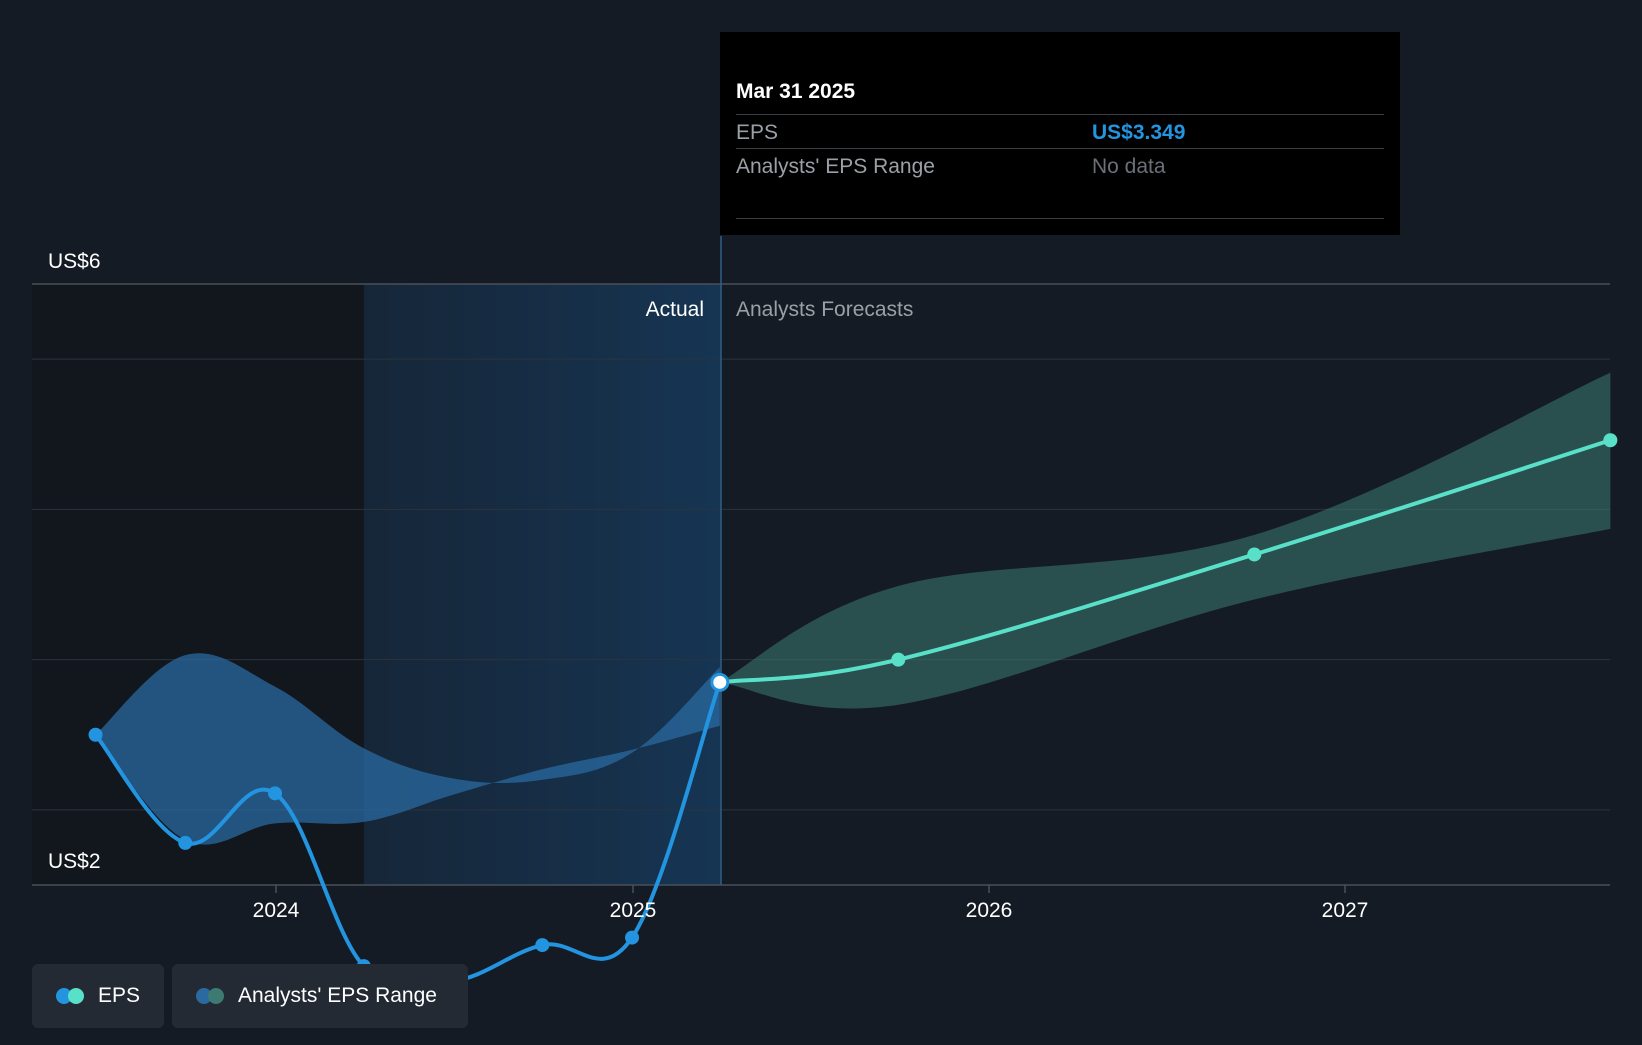  Describe the element at coordinates (675, 309) in the screenshot. I see `actual-section-label: Actual` at that location.